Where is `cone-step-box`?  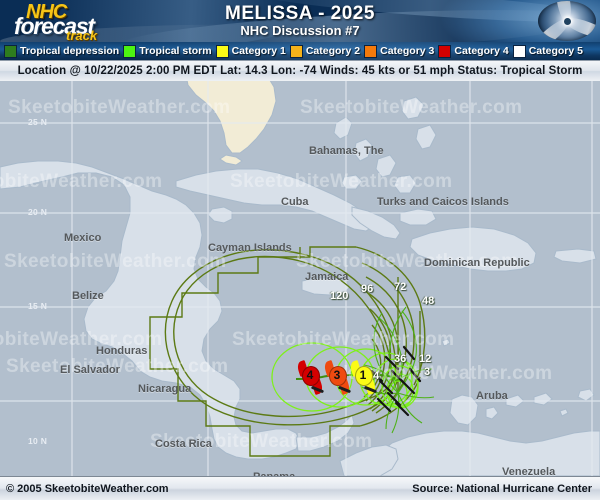
cone-step-box is located at coordinates (254, 398).